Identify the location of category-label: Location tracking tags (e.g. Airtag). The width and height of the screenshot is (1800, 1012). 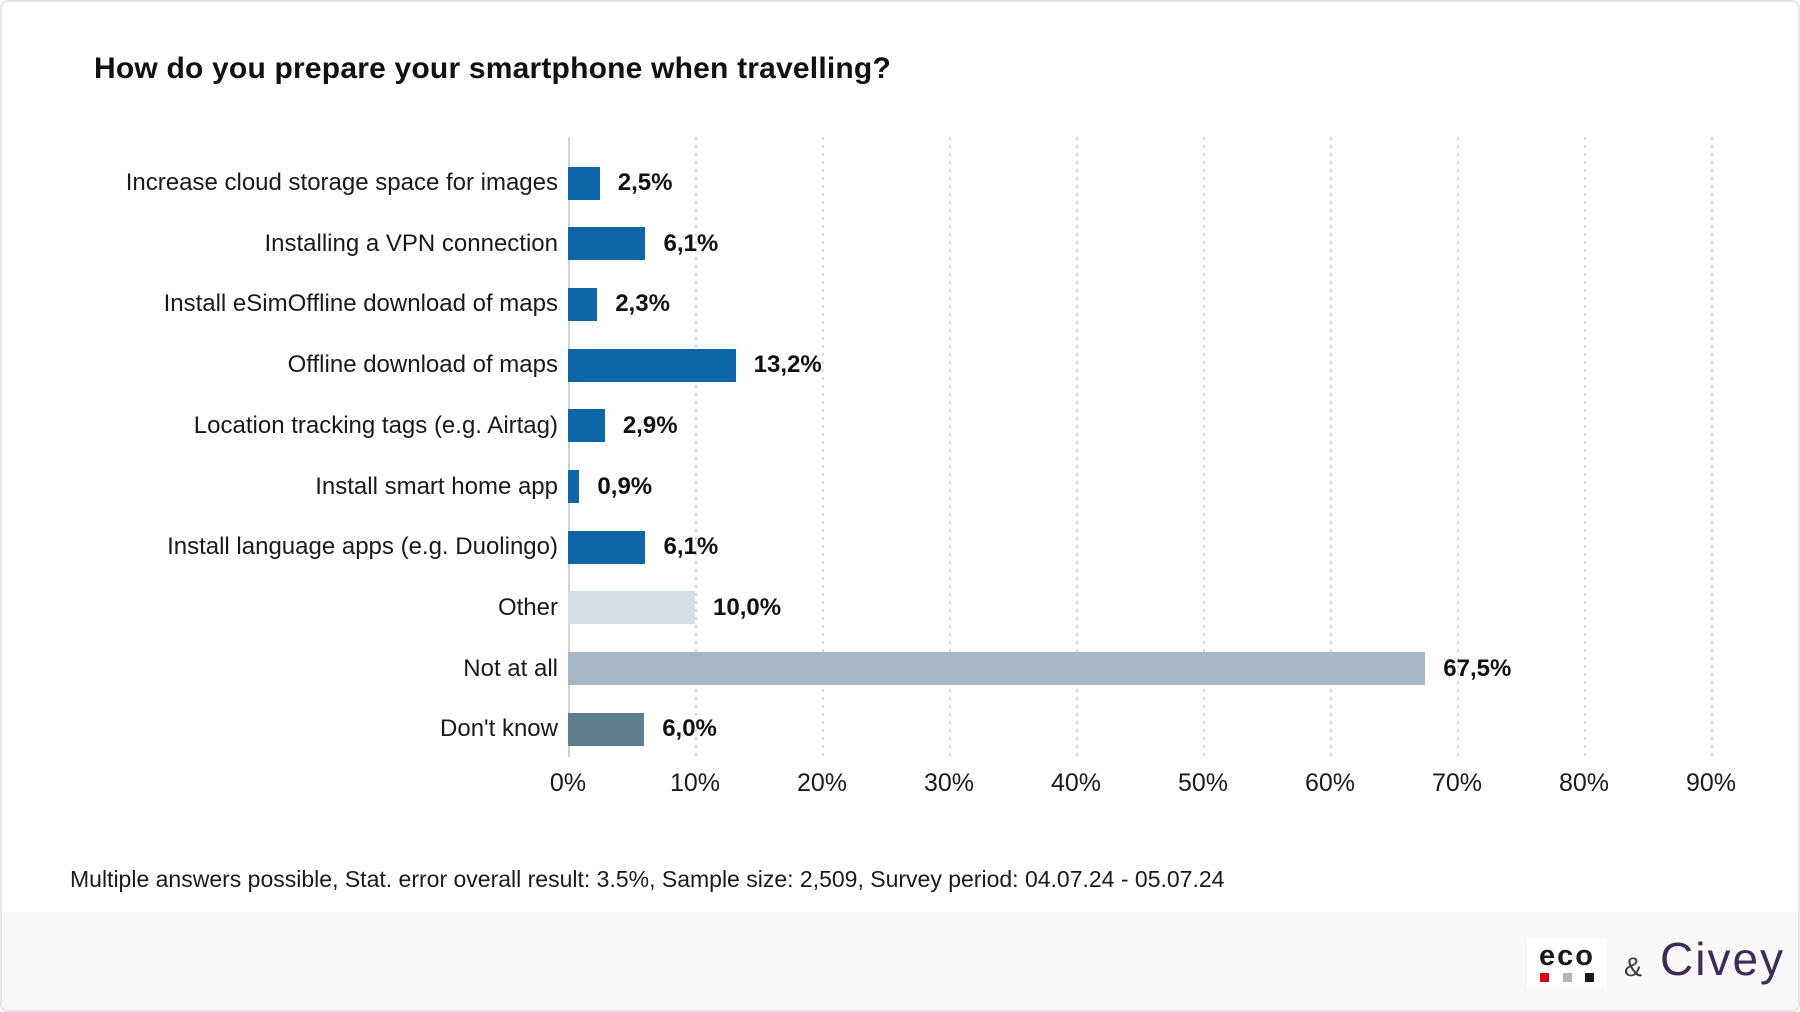
(375, 425).